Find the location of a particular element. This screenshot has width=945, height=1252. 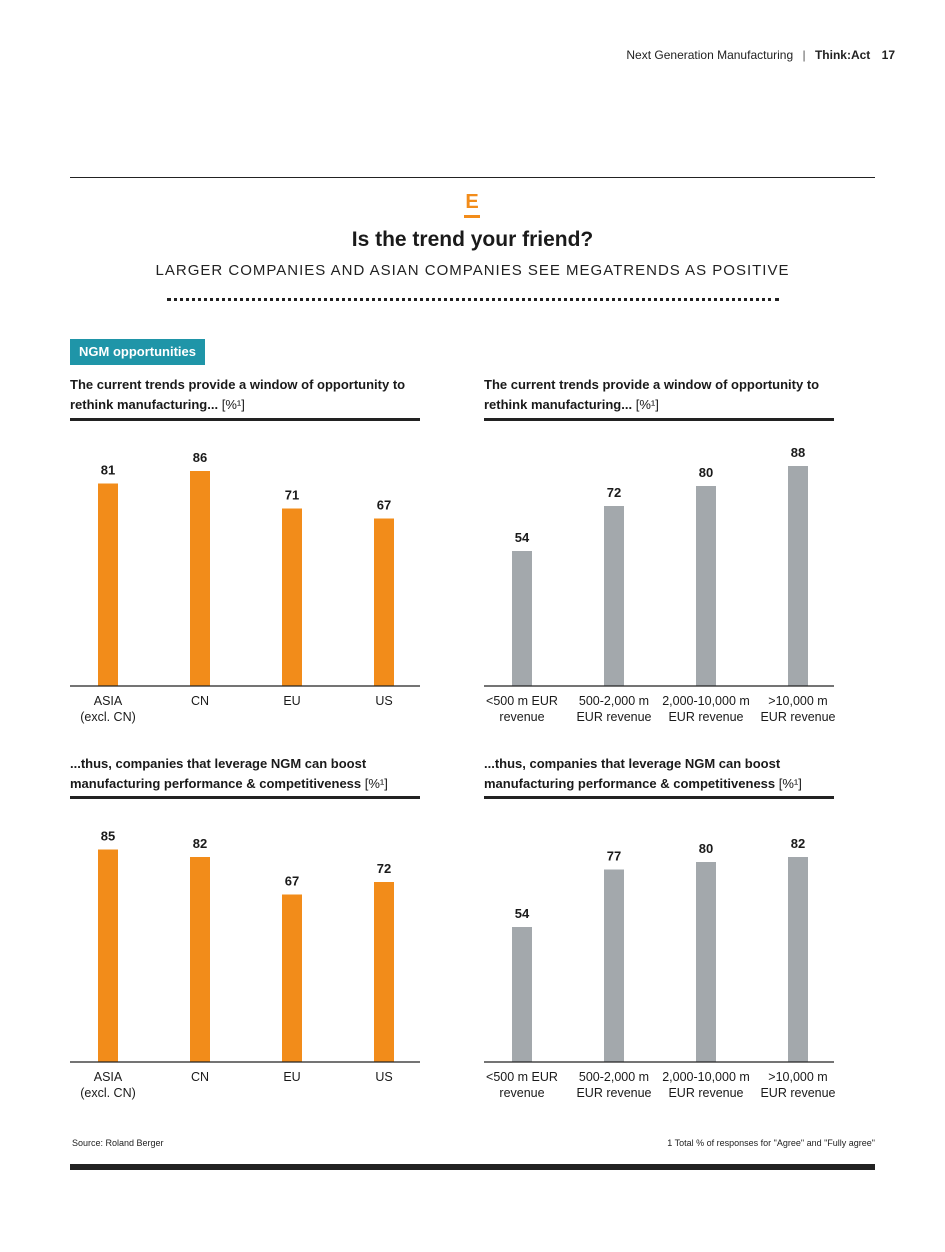

data-label: 71 is located at coordinates (292, 495).